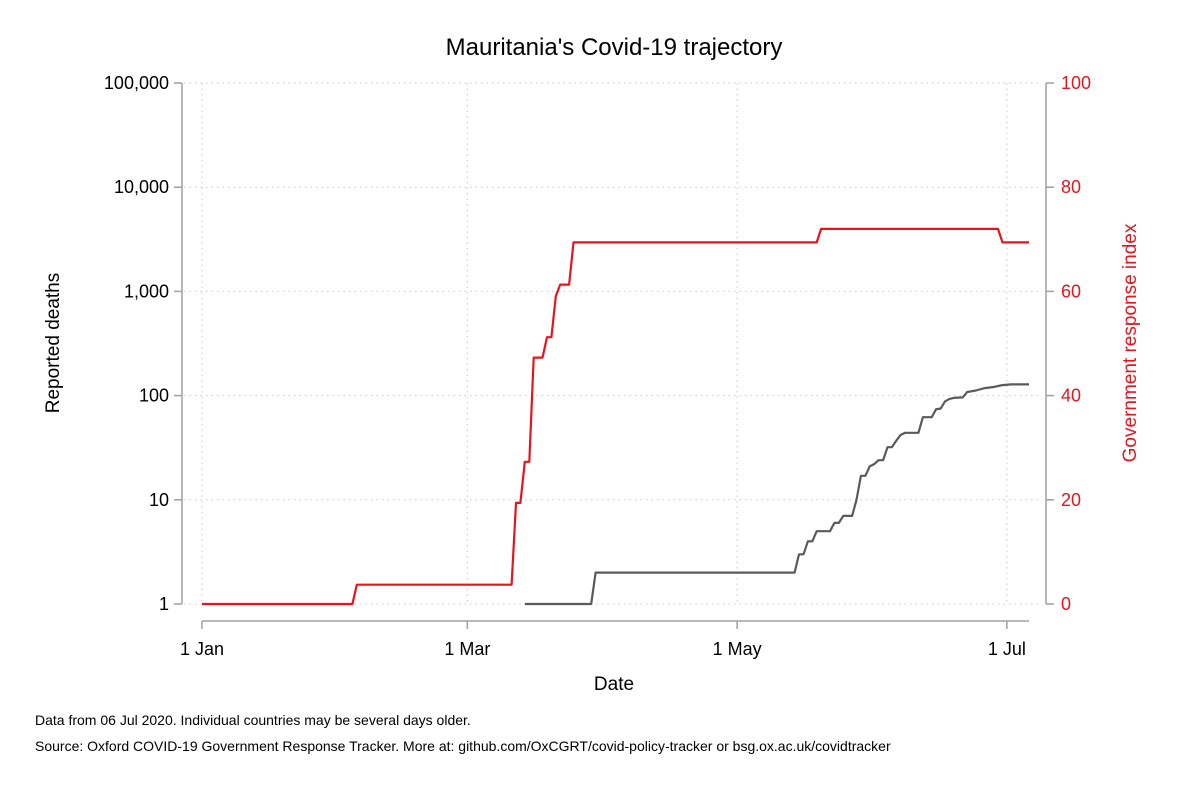 The width and height of the screenshot is (1184, 789). Describe the element at coordinates (136, 83) in the screenshot. I see `y-left-tick-label: 100,000` at that location.